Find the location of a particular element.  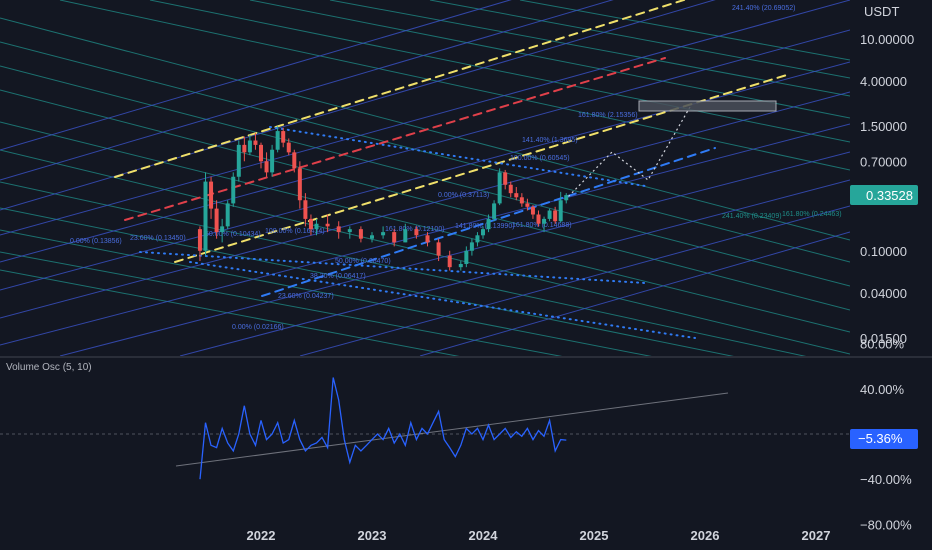

fib-level-label: 161.80% (2.15356) is located at coordinates (608, 115).